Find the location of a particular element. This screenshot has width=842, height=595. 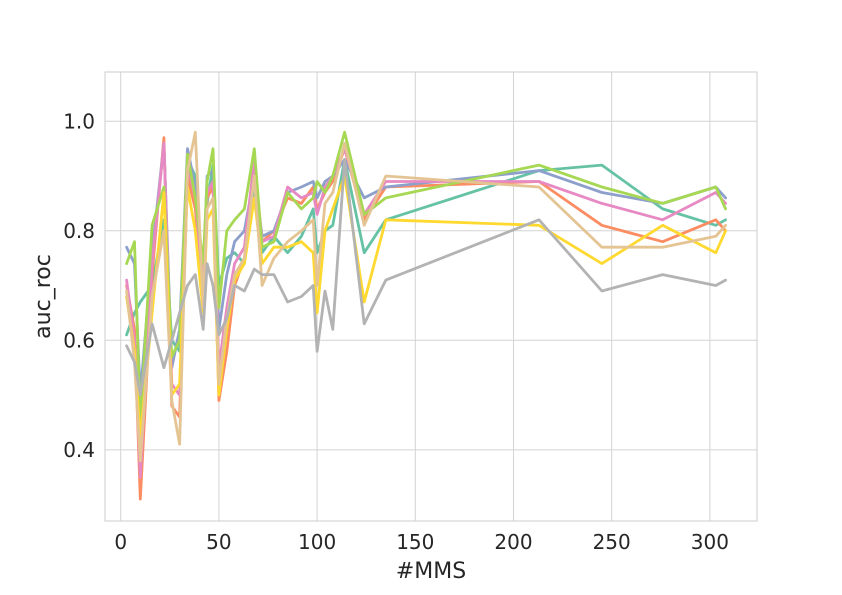

y-tick-label: 0.6 is located at coordinates (79, 340).